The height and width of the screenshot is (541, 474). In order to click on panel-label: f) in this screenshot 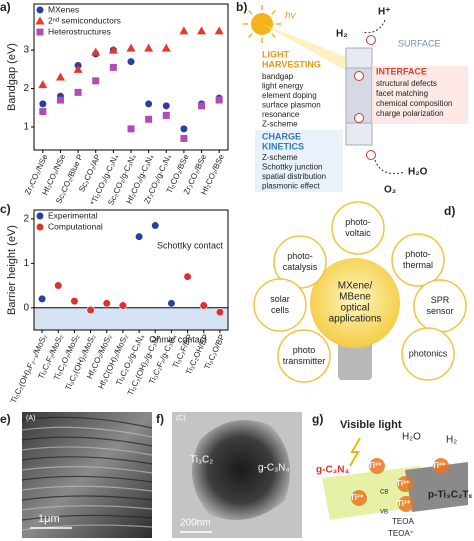, I will do `click(160, 419)`.